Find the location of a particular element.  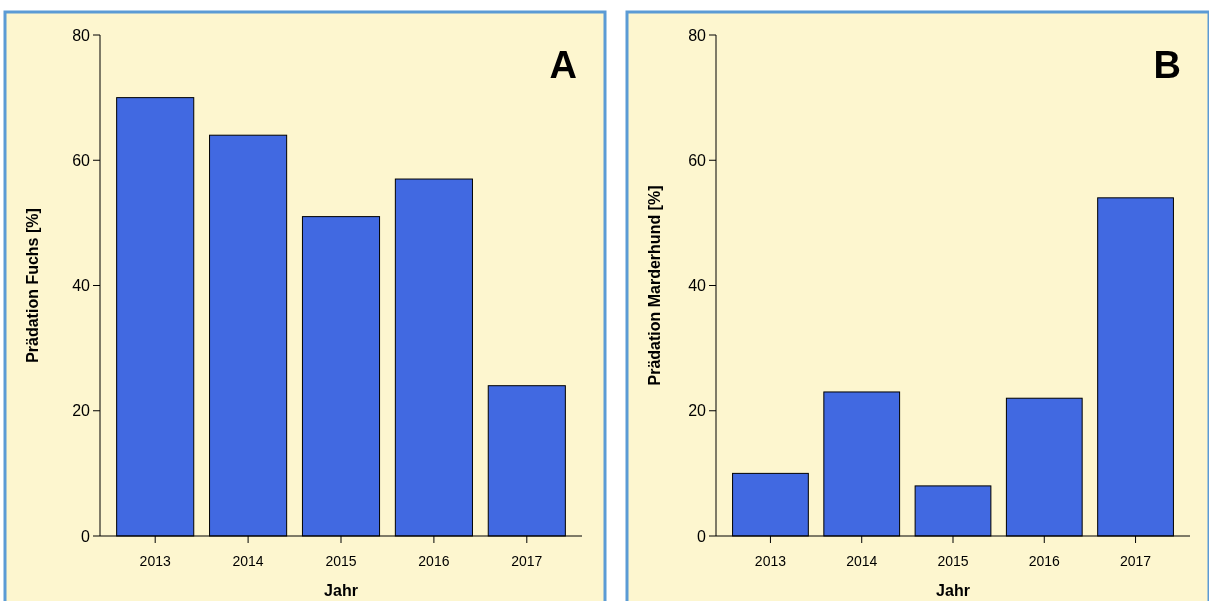

y-axis-title: Prädation Marderhund [%] is located at coordinates (654, 285).